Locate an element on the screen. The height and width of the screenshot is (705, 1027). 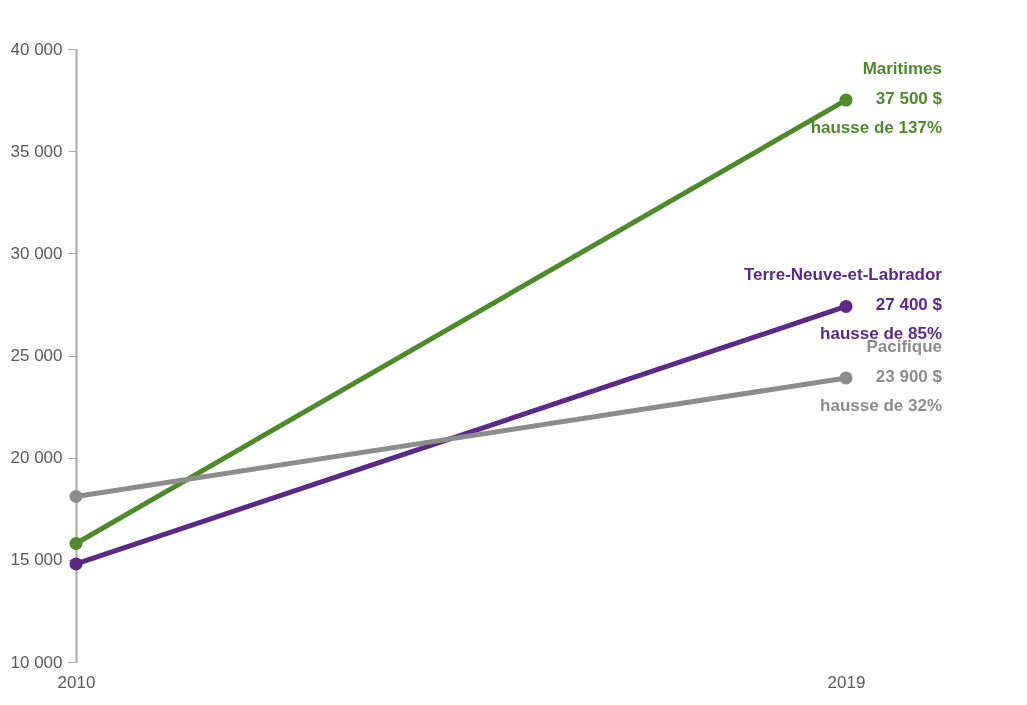
y-tick-label: 25 000 is located at coordinates (36, 355).